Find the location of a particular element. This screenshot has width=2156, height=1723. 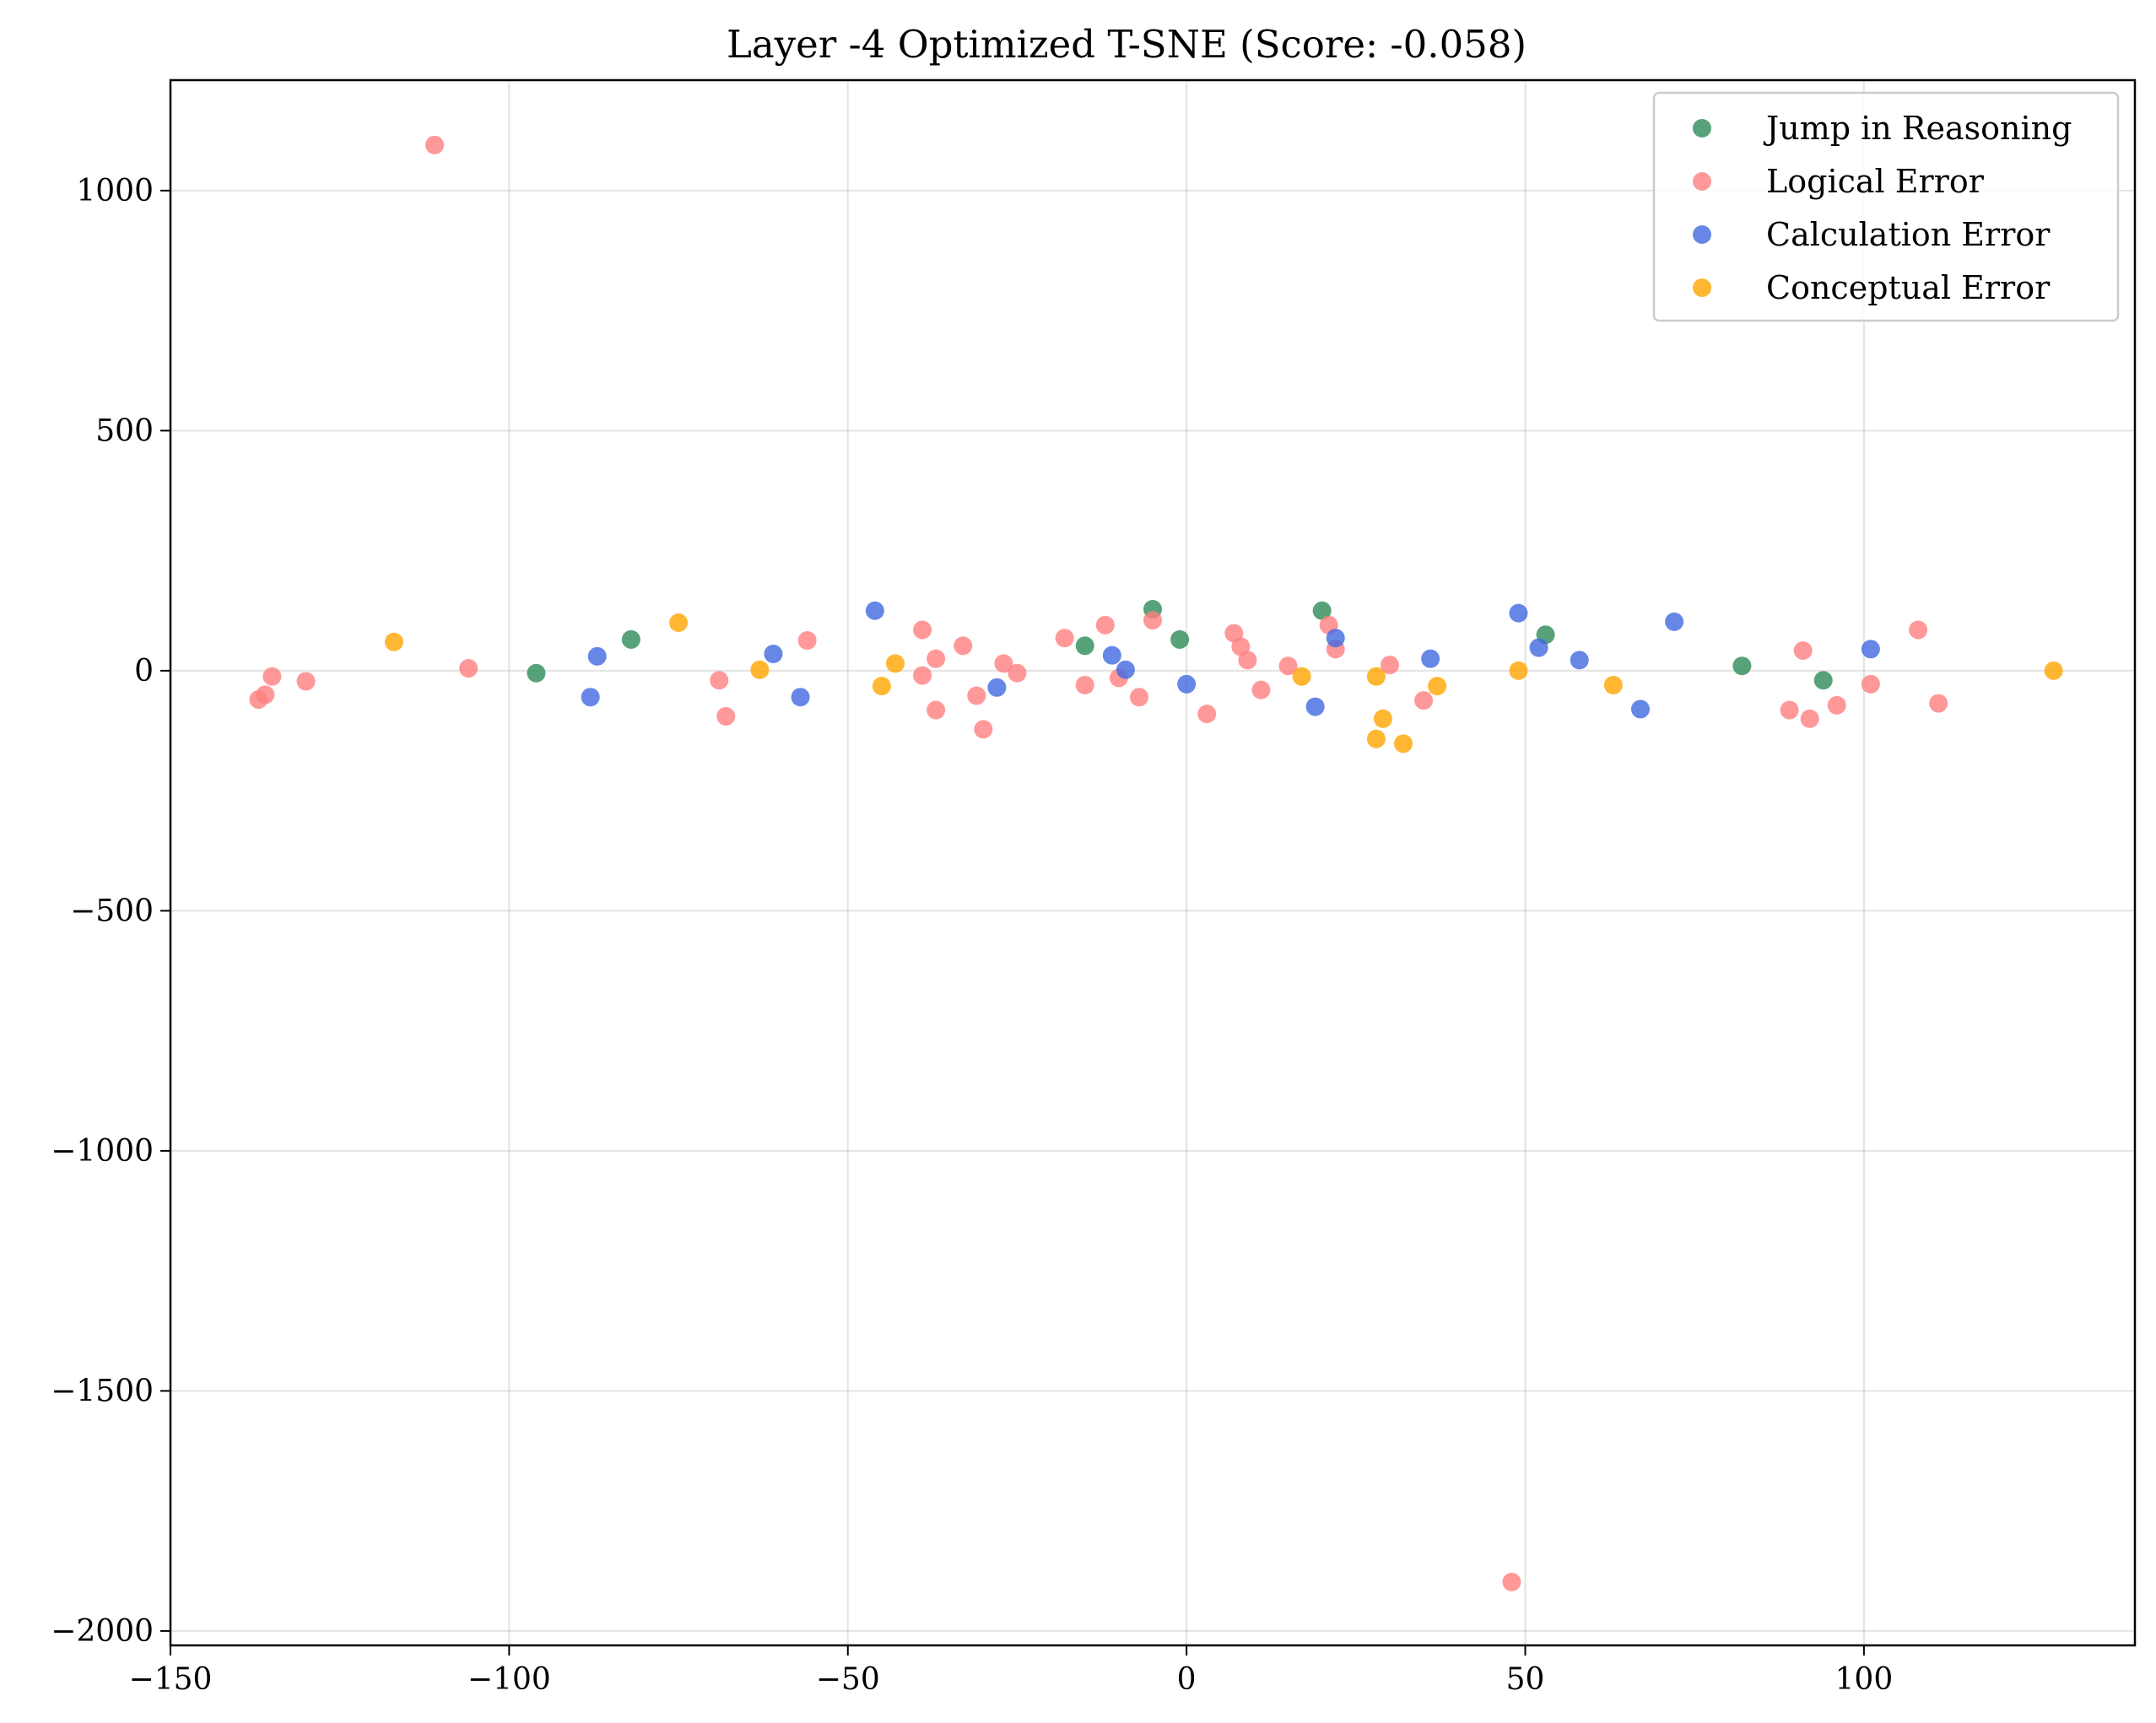

y-tick-label: −2000 is located at coordinates (102, 1631).